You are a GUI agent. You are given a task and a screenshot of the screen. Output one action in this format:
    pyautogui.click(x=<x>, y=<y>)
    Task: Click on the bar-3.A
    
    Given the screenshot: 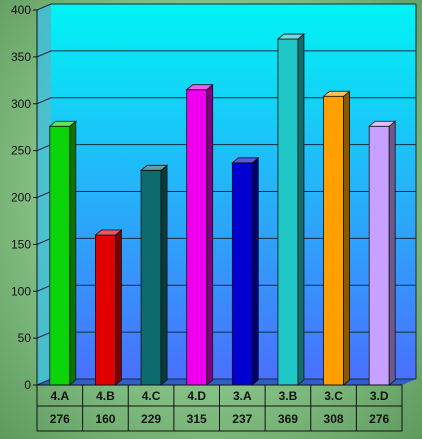 What is the action you would take?
    pyautogui.click(x=245, y=271)
    